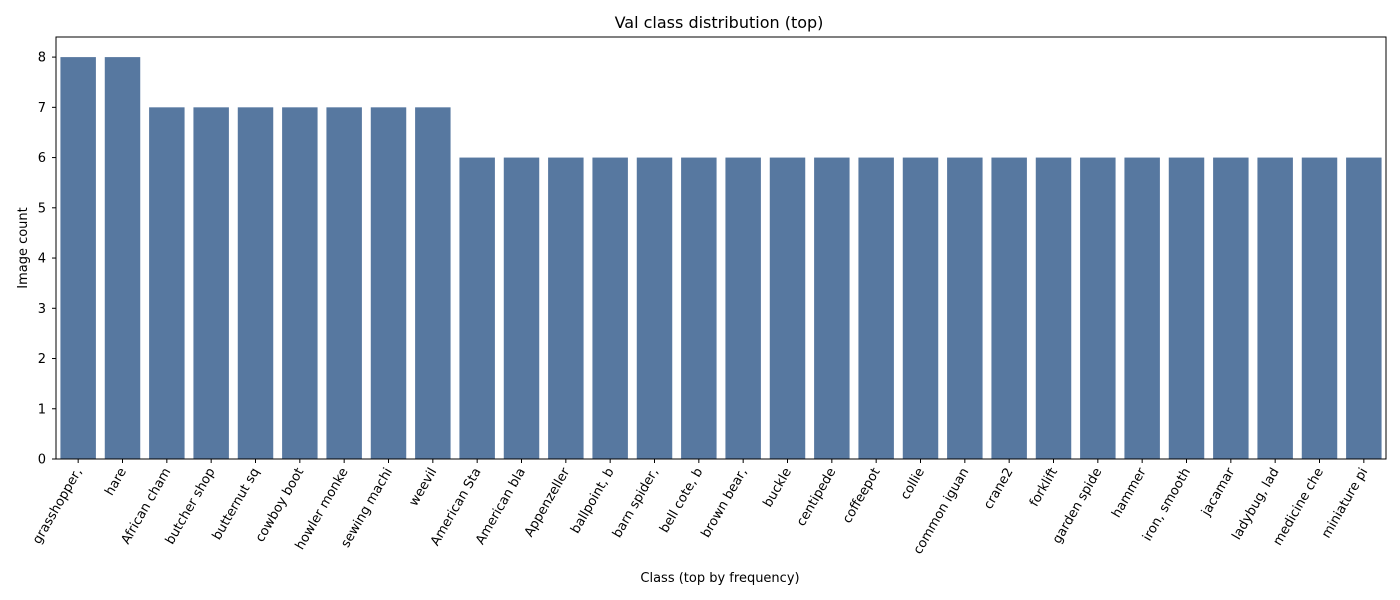  Describe the element at coordinates (42, 58) in the screenshot. I see `y-tick-label: 8` at that location.